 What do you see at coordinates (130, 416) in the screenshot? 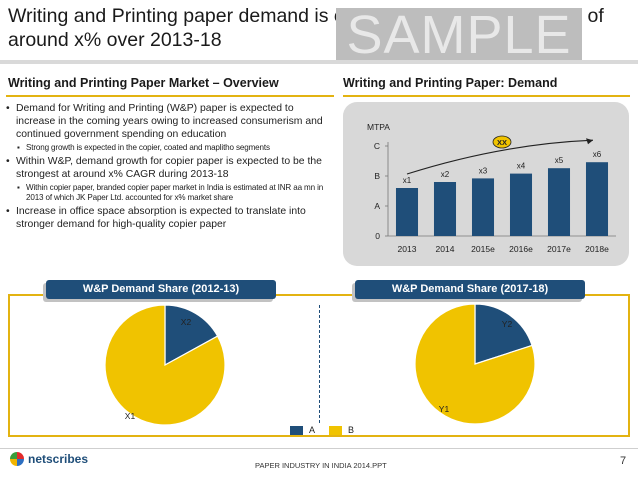
I see `pie-slice-label: X1` at bounding box center [130, 416].